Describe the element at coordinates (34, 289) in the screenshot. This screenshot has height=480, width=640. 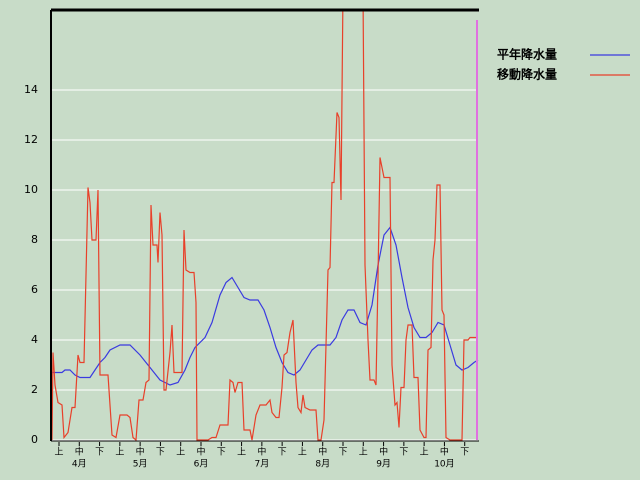
I see `y-tick-label: 6` at that location.